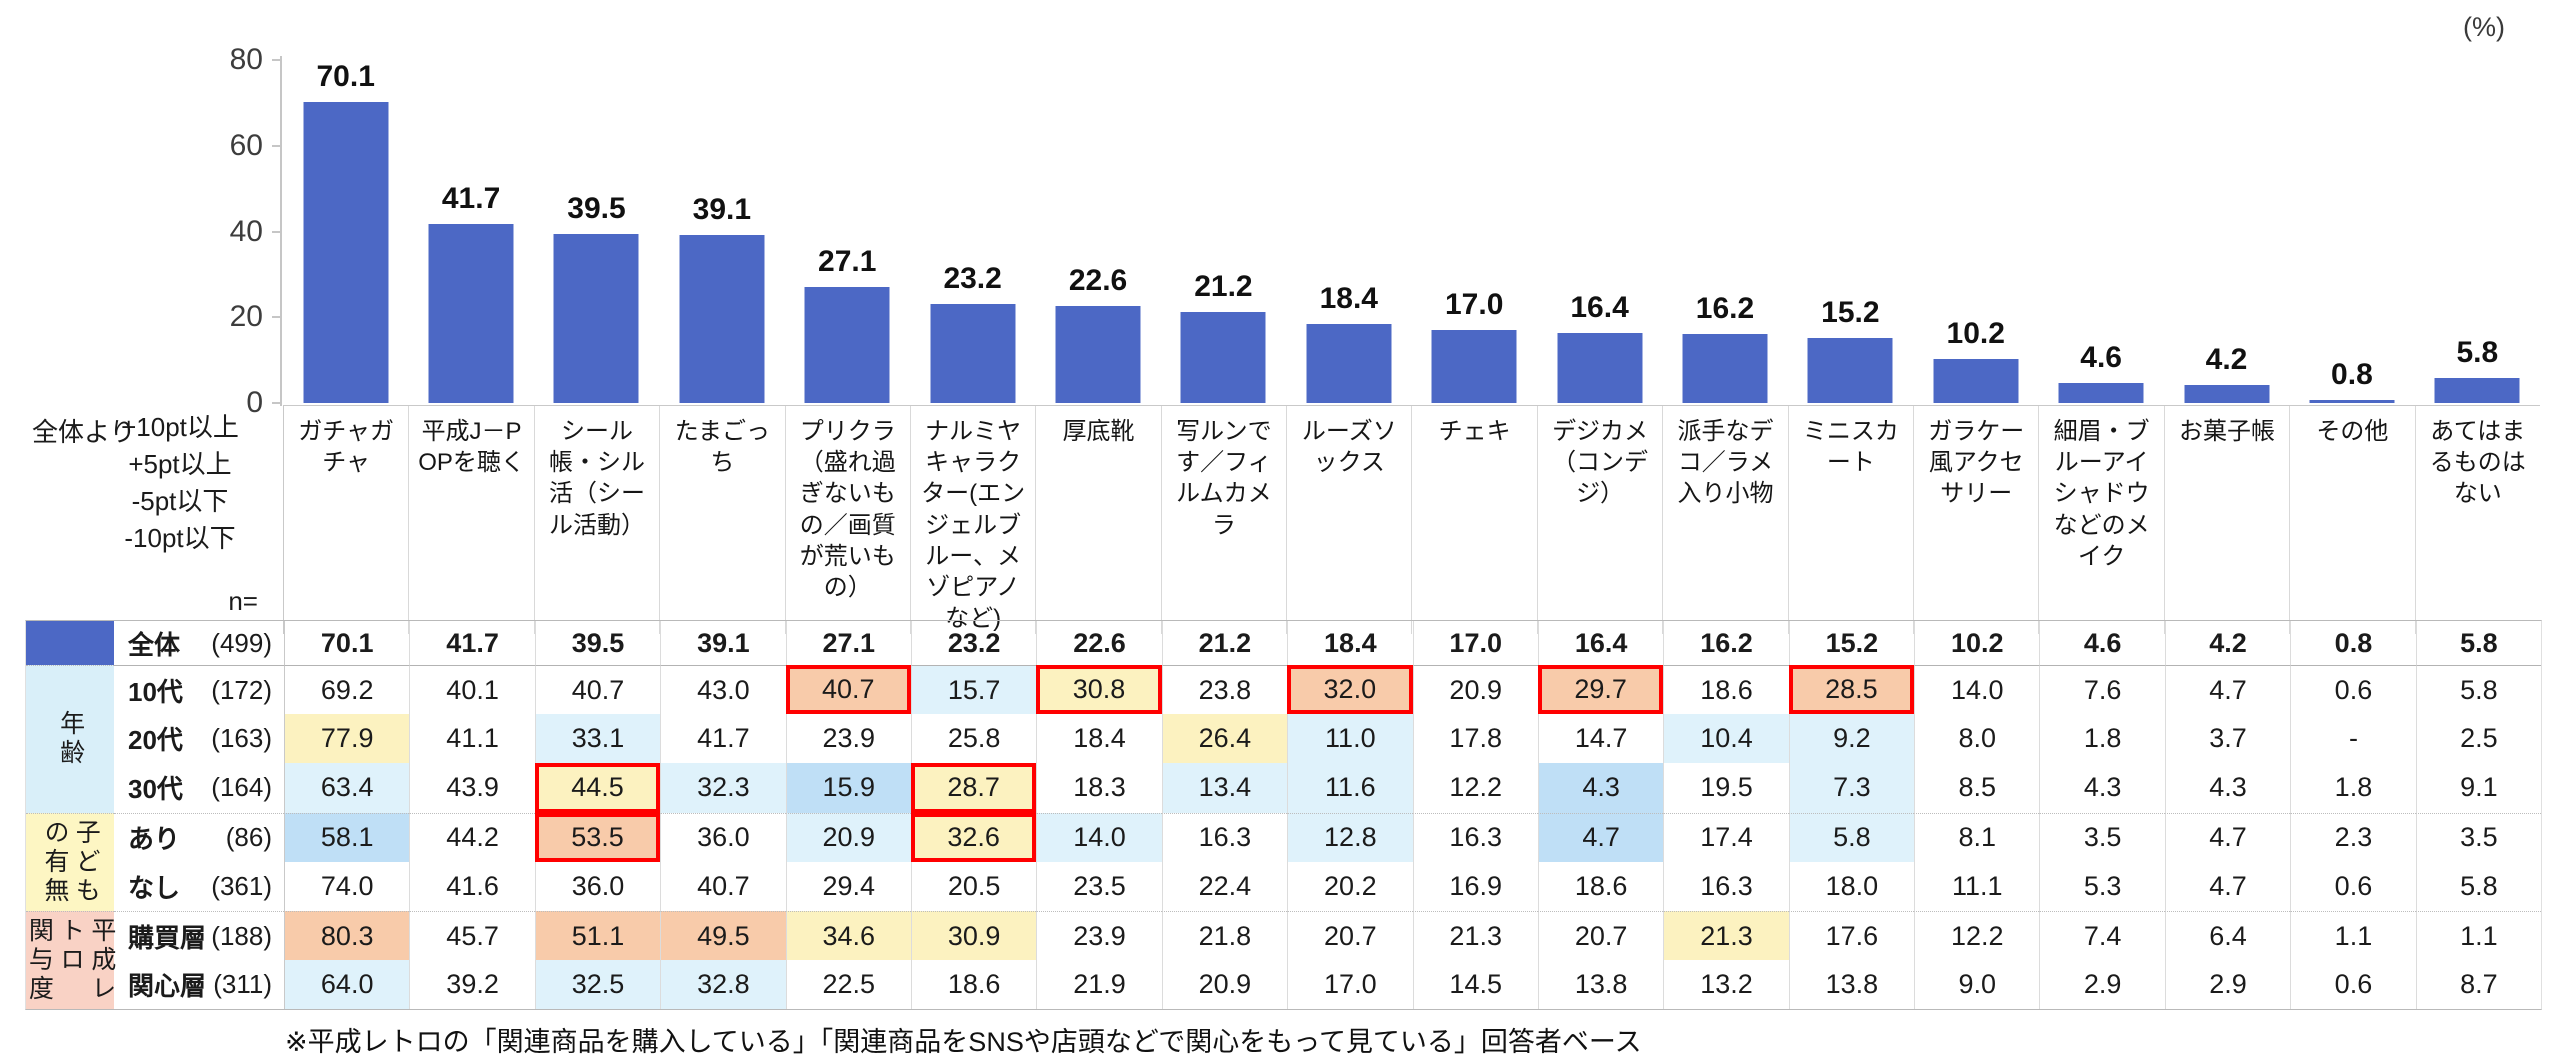  What do you see at coordinates (199, 689) in the screenshot?
I see `row-label-cell: 10代 (172)` at bounding box center [199, 689].